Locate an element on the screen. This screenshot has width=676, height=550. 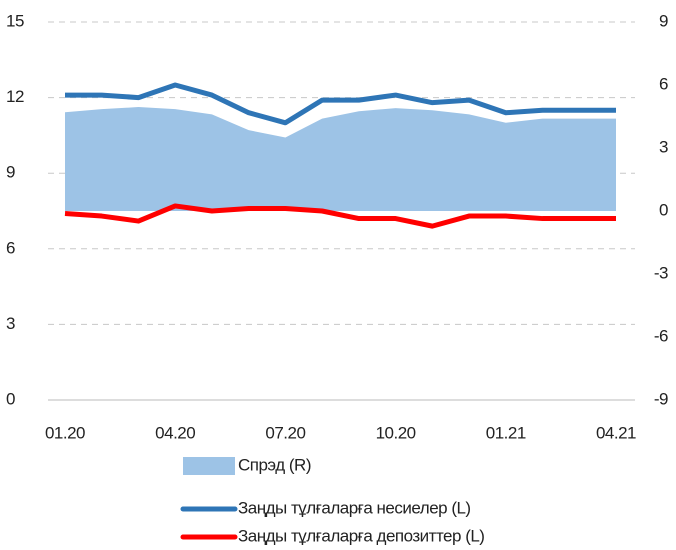
x-tick-label: 07.20 is located at coordinates (285, 432).